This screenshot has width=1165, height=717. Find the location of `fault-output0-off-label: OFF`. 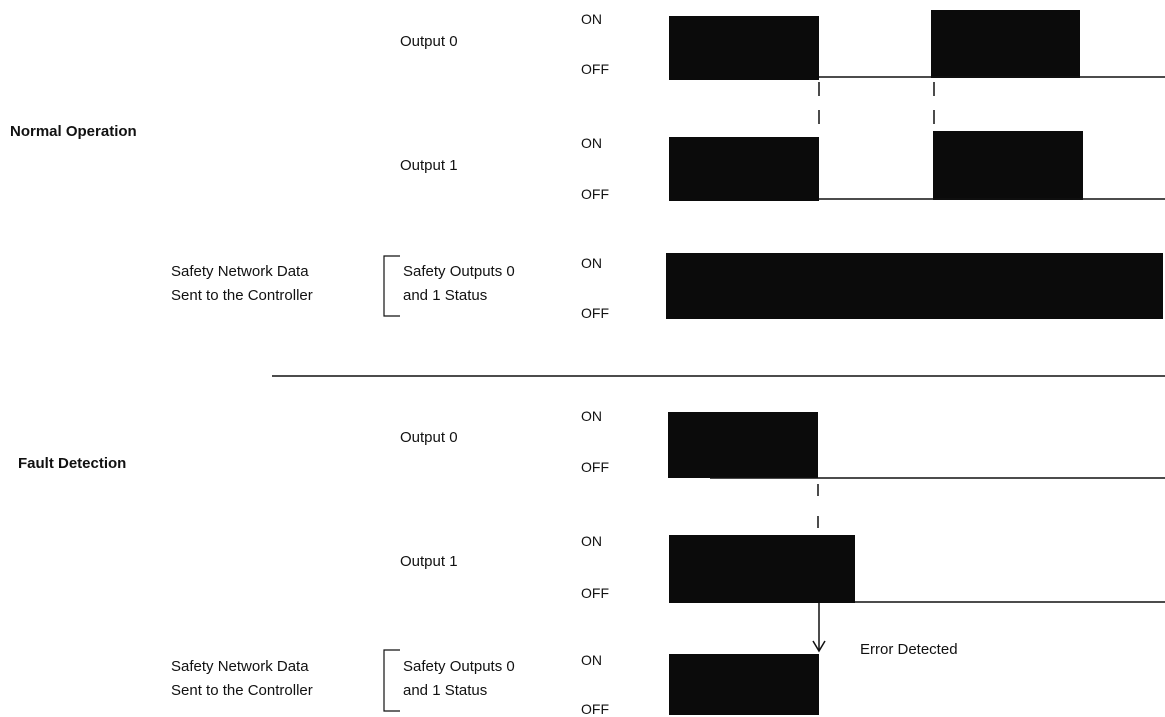

fault-output0-off-label: OFF is located at coordinates (595, 467).